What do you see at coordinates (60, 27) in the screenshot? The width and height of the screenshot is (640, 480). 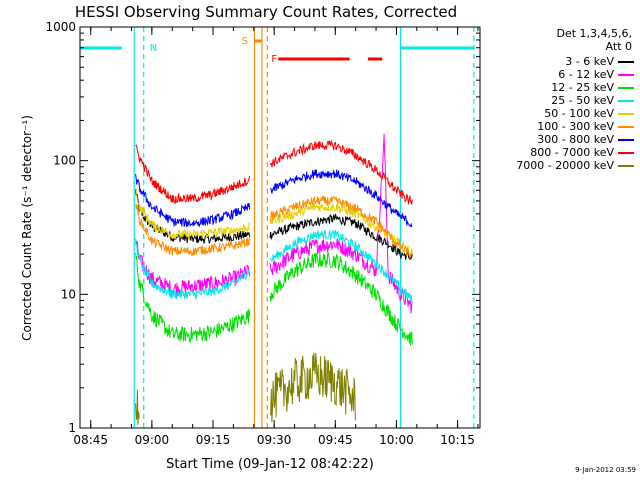 I see `y-tick-label-3: 1000` at bounding box center [60, 27].